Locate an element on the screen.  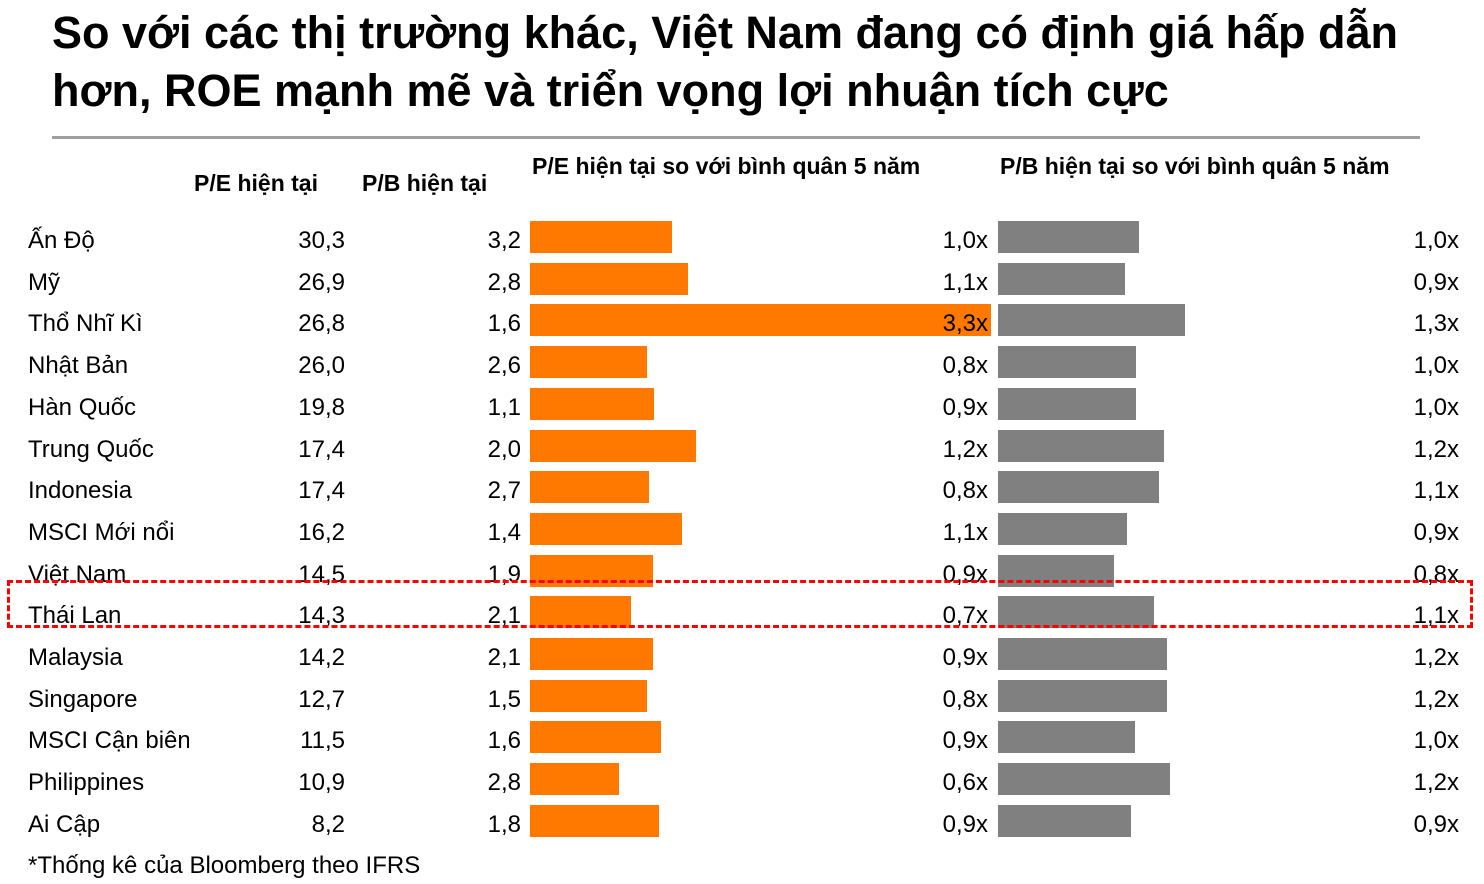
footnote: *Thống kê của Bloomberg theo IFRS is located at coordinates (224, 865).